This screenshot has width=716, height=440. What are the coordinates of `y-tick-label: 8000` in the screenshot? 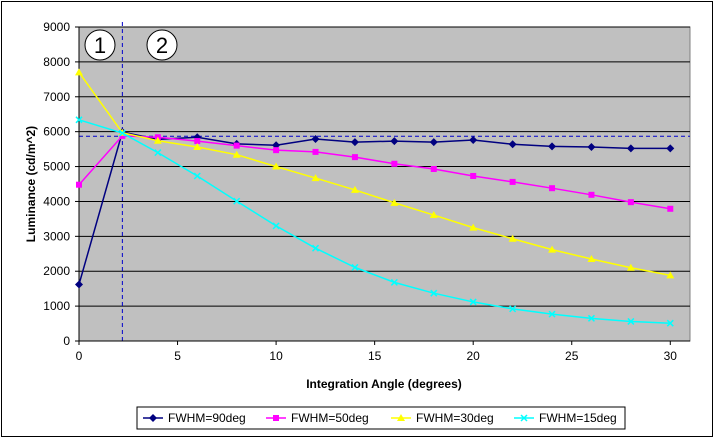 It's located at (56, 62).